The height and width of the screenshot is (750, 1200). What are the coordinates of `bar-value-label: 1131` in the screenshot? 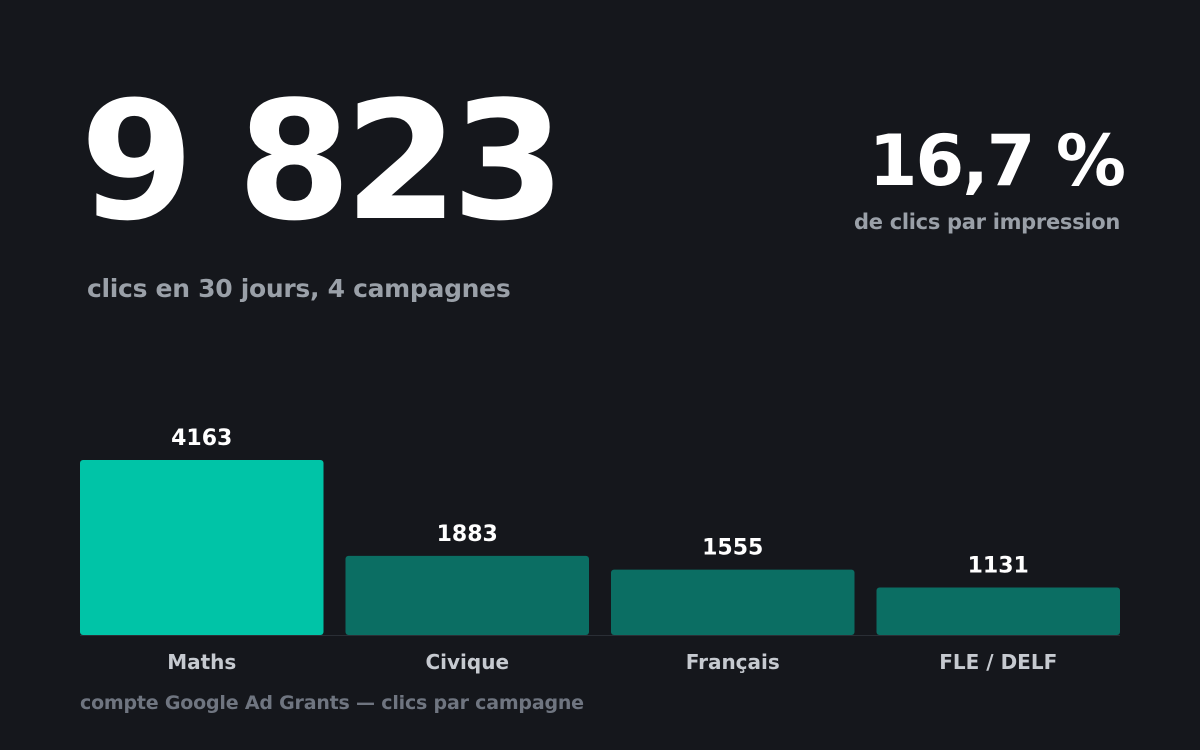 It's located at (998, 565).